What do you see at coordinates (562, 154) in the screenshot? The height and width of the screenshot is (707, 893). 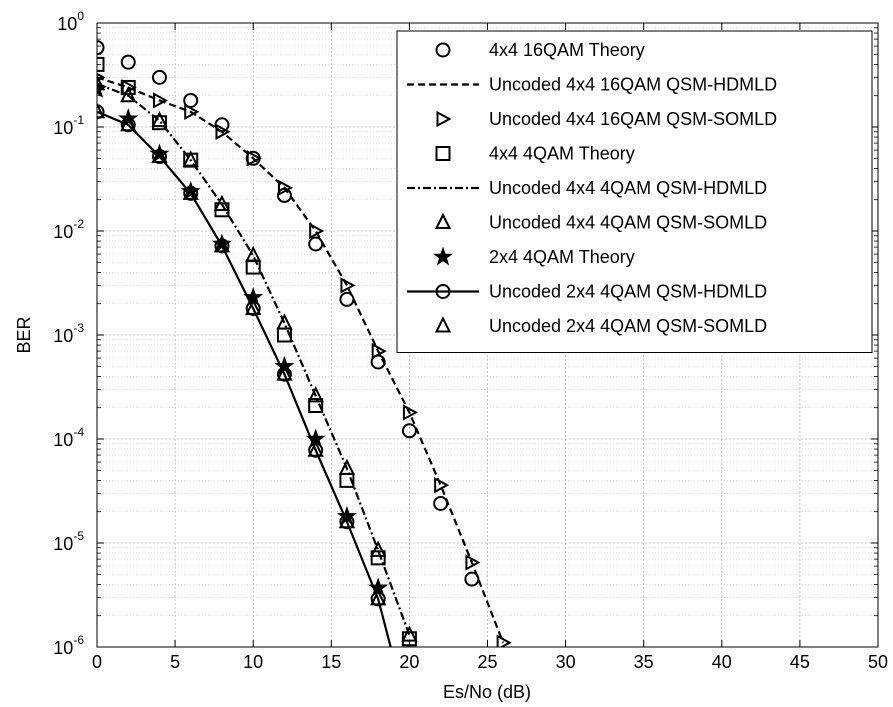 I see `legend-label: 4x4 4QAM Theory` at bounding box center [562, 154].